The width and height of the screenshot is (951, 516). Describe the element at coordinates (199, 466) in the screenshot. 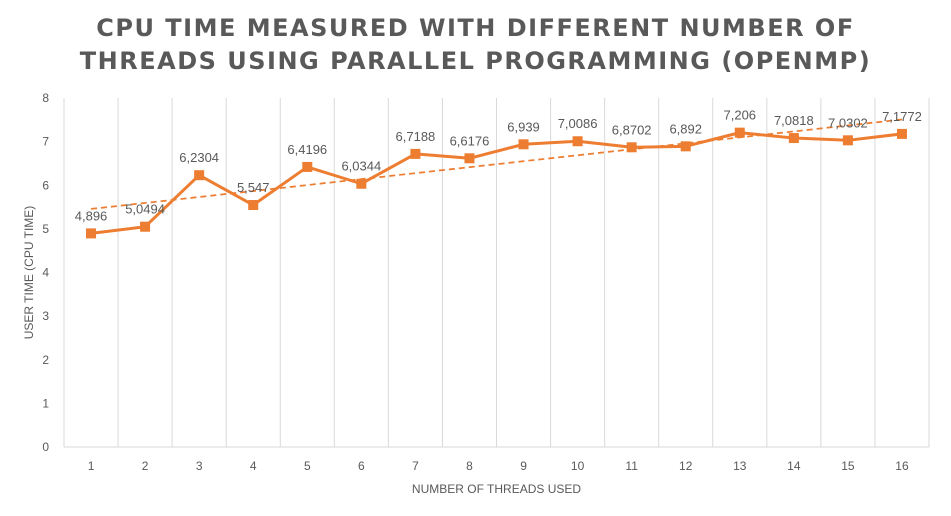

I see `x-tick-label: 3` at that location.